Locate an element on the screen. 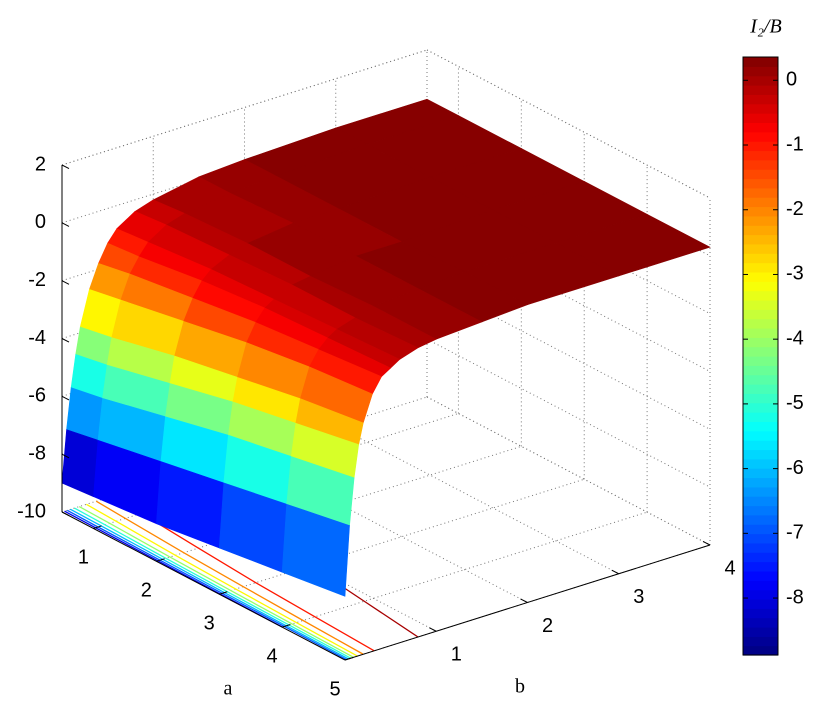 Image resolution: width=830 pixels, height=707 pixels. colorbar-tick-label: 0 is located at coordinates (791, 80).